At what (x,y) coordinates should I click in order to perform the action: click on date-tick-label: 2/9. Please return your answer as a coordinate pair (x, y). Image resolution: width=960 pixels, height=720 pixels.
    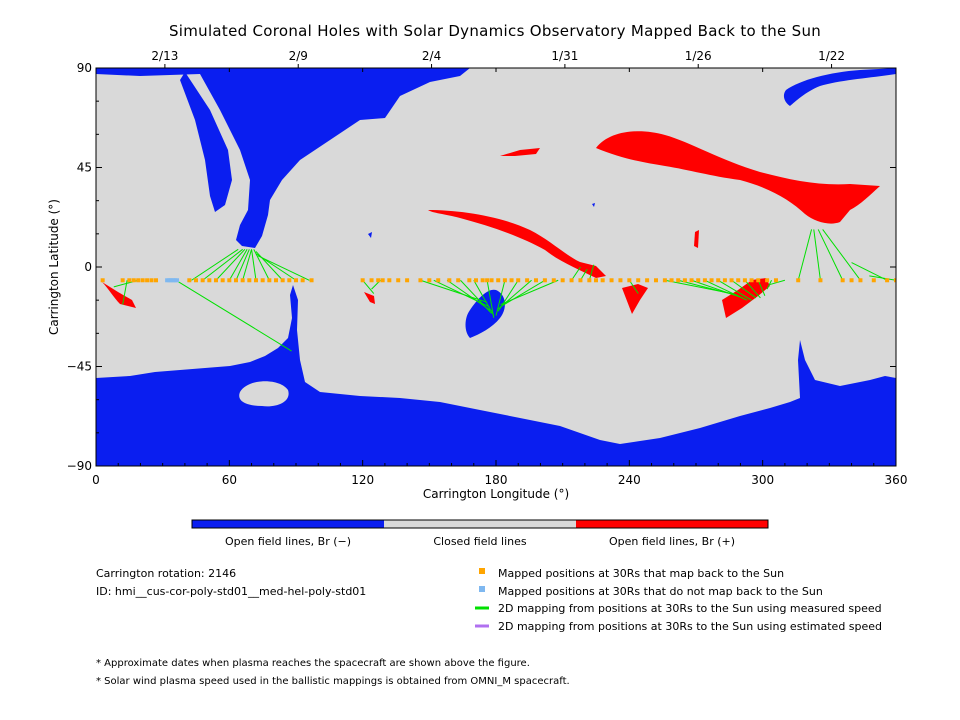
    Looking at the image, I should click on (298, 56).